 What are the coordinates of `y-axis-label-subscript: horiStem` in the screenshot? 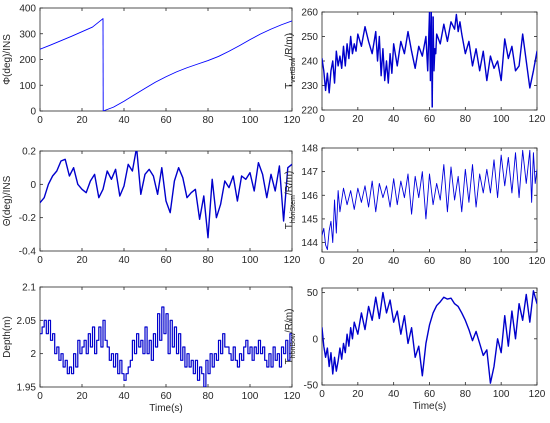 It's located at (293, 209).